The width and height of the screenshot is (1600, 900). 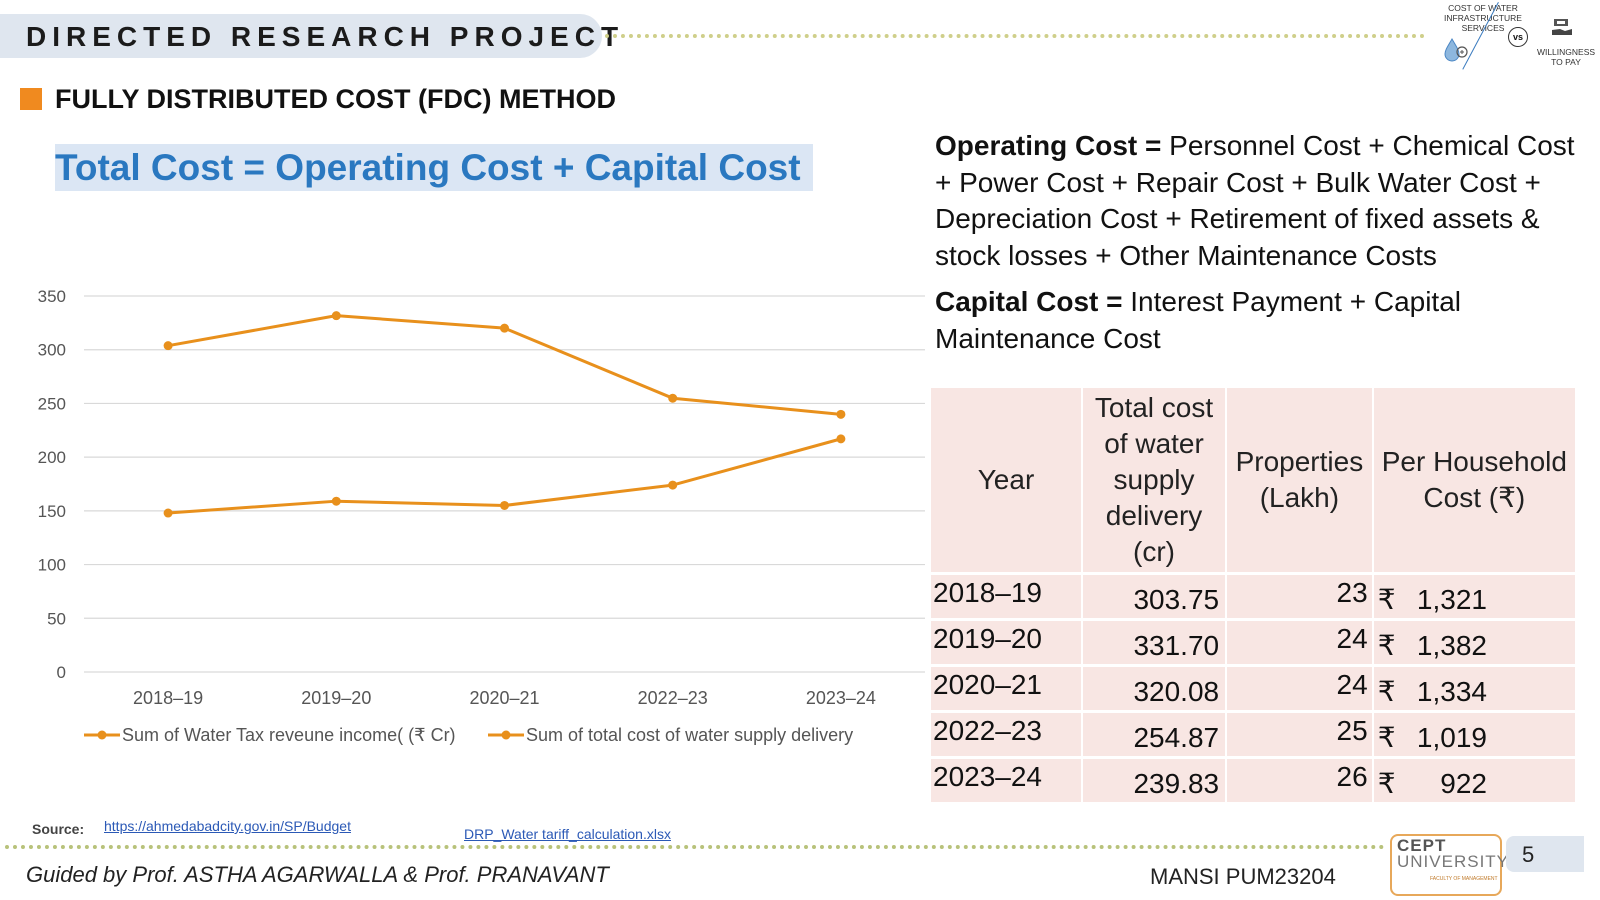 I want to click on capital-cost-term: Capital Cost, so click(x=1017, y=301).